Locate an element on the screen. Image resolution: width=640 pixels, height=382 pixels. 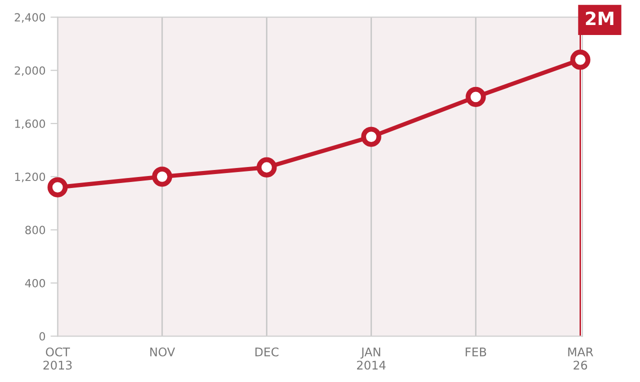
x-tick-label: FEB is located at coordinates (476, 352).